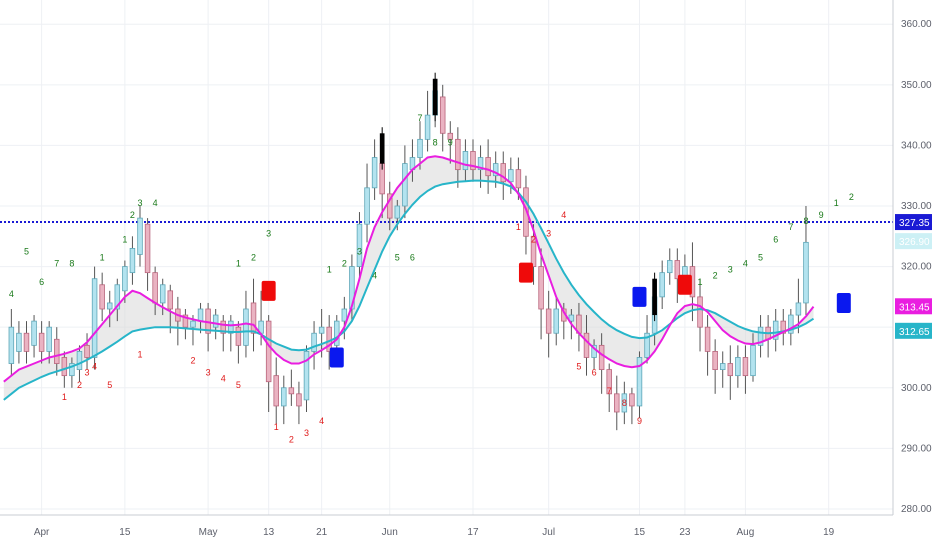 The width and height of the screenshot is (932, 550). I want to click on green-count-label: 9, so click(821, 215).